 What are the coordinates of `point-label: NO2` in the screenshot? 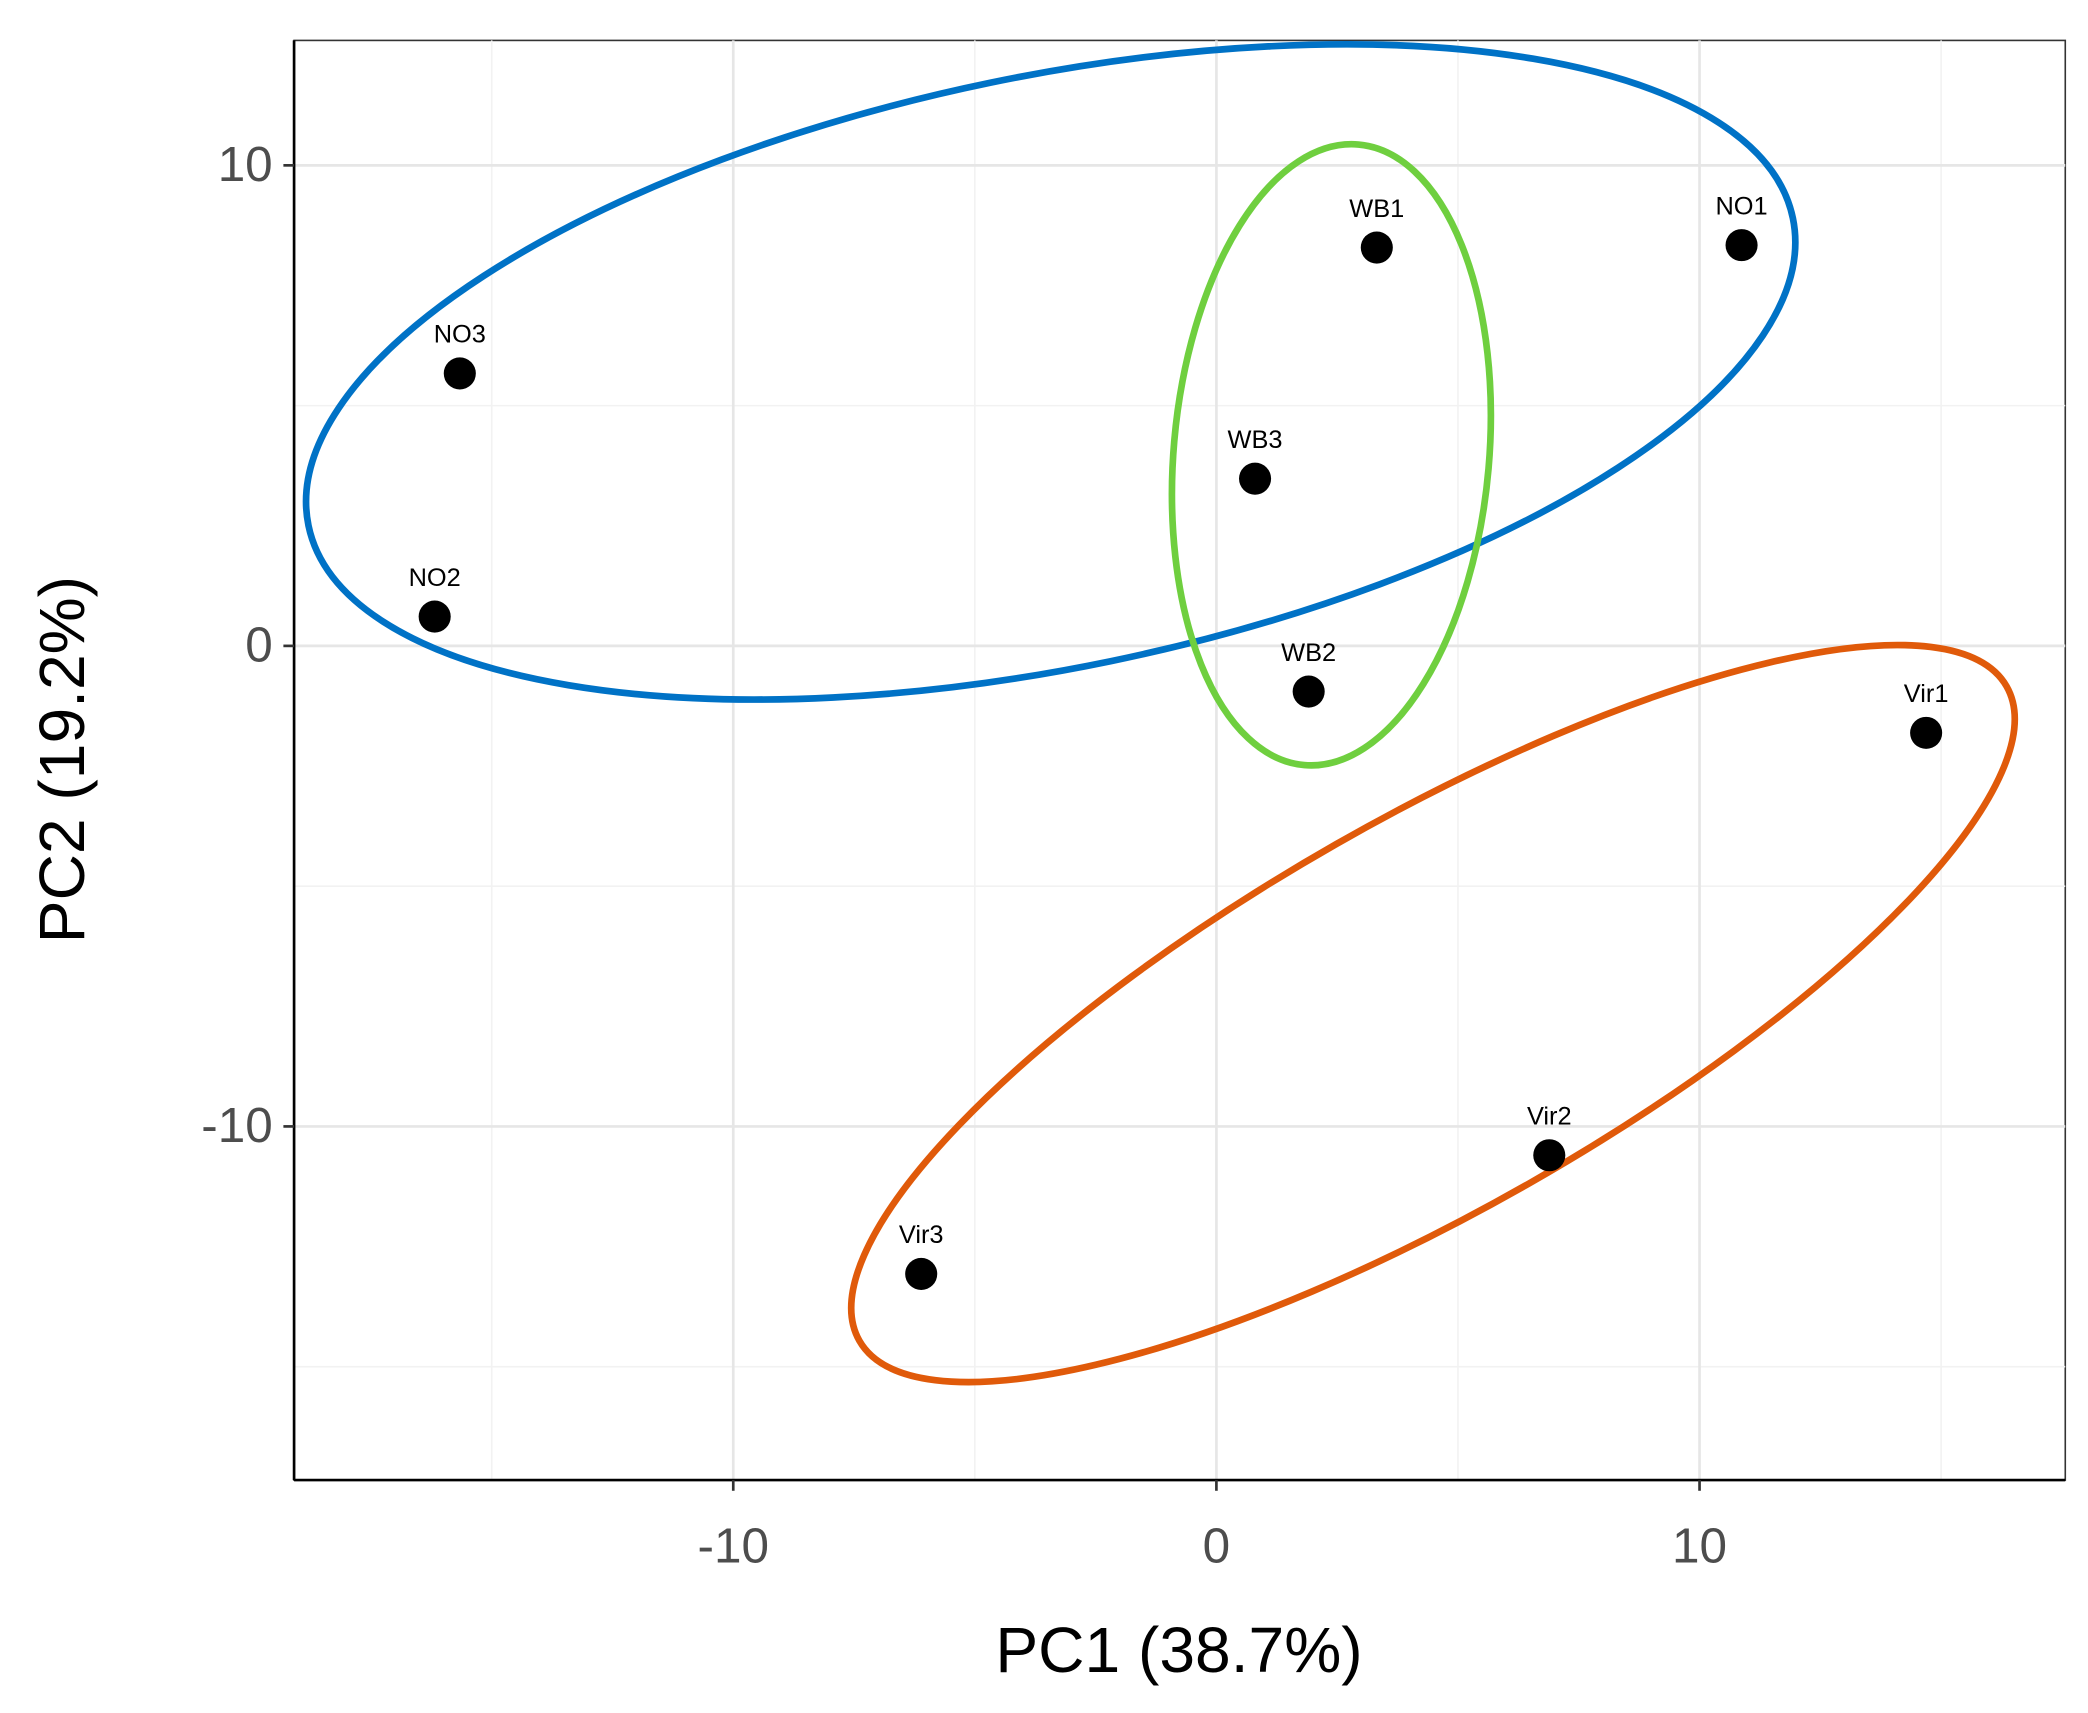 It's located at (435, 578).